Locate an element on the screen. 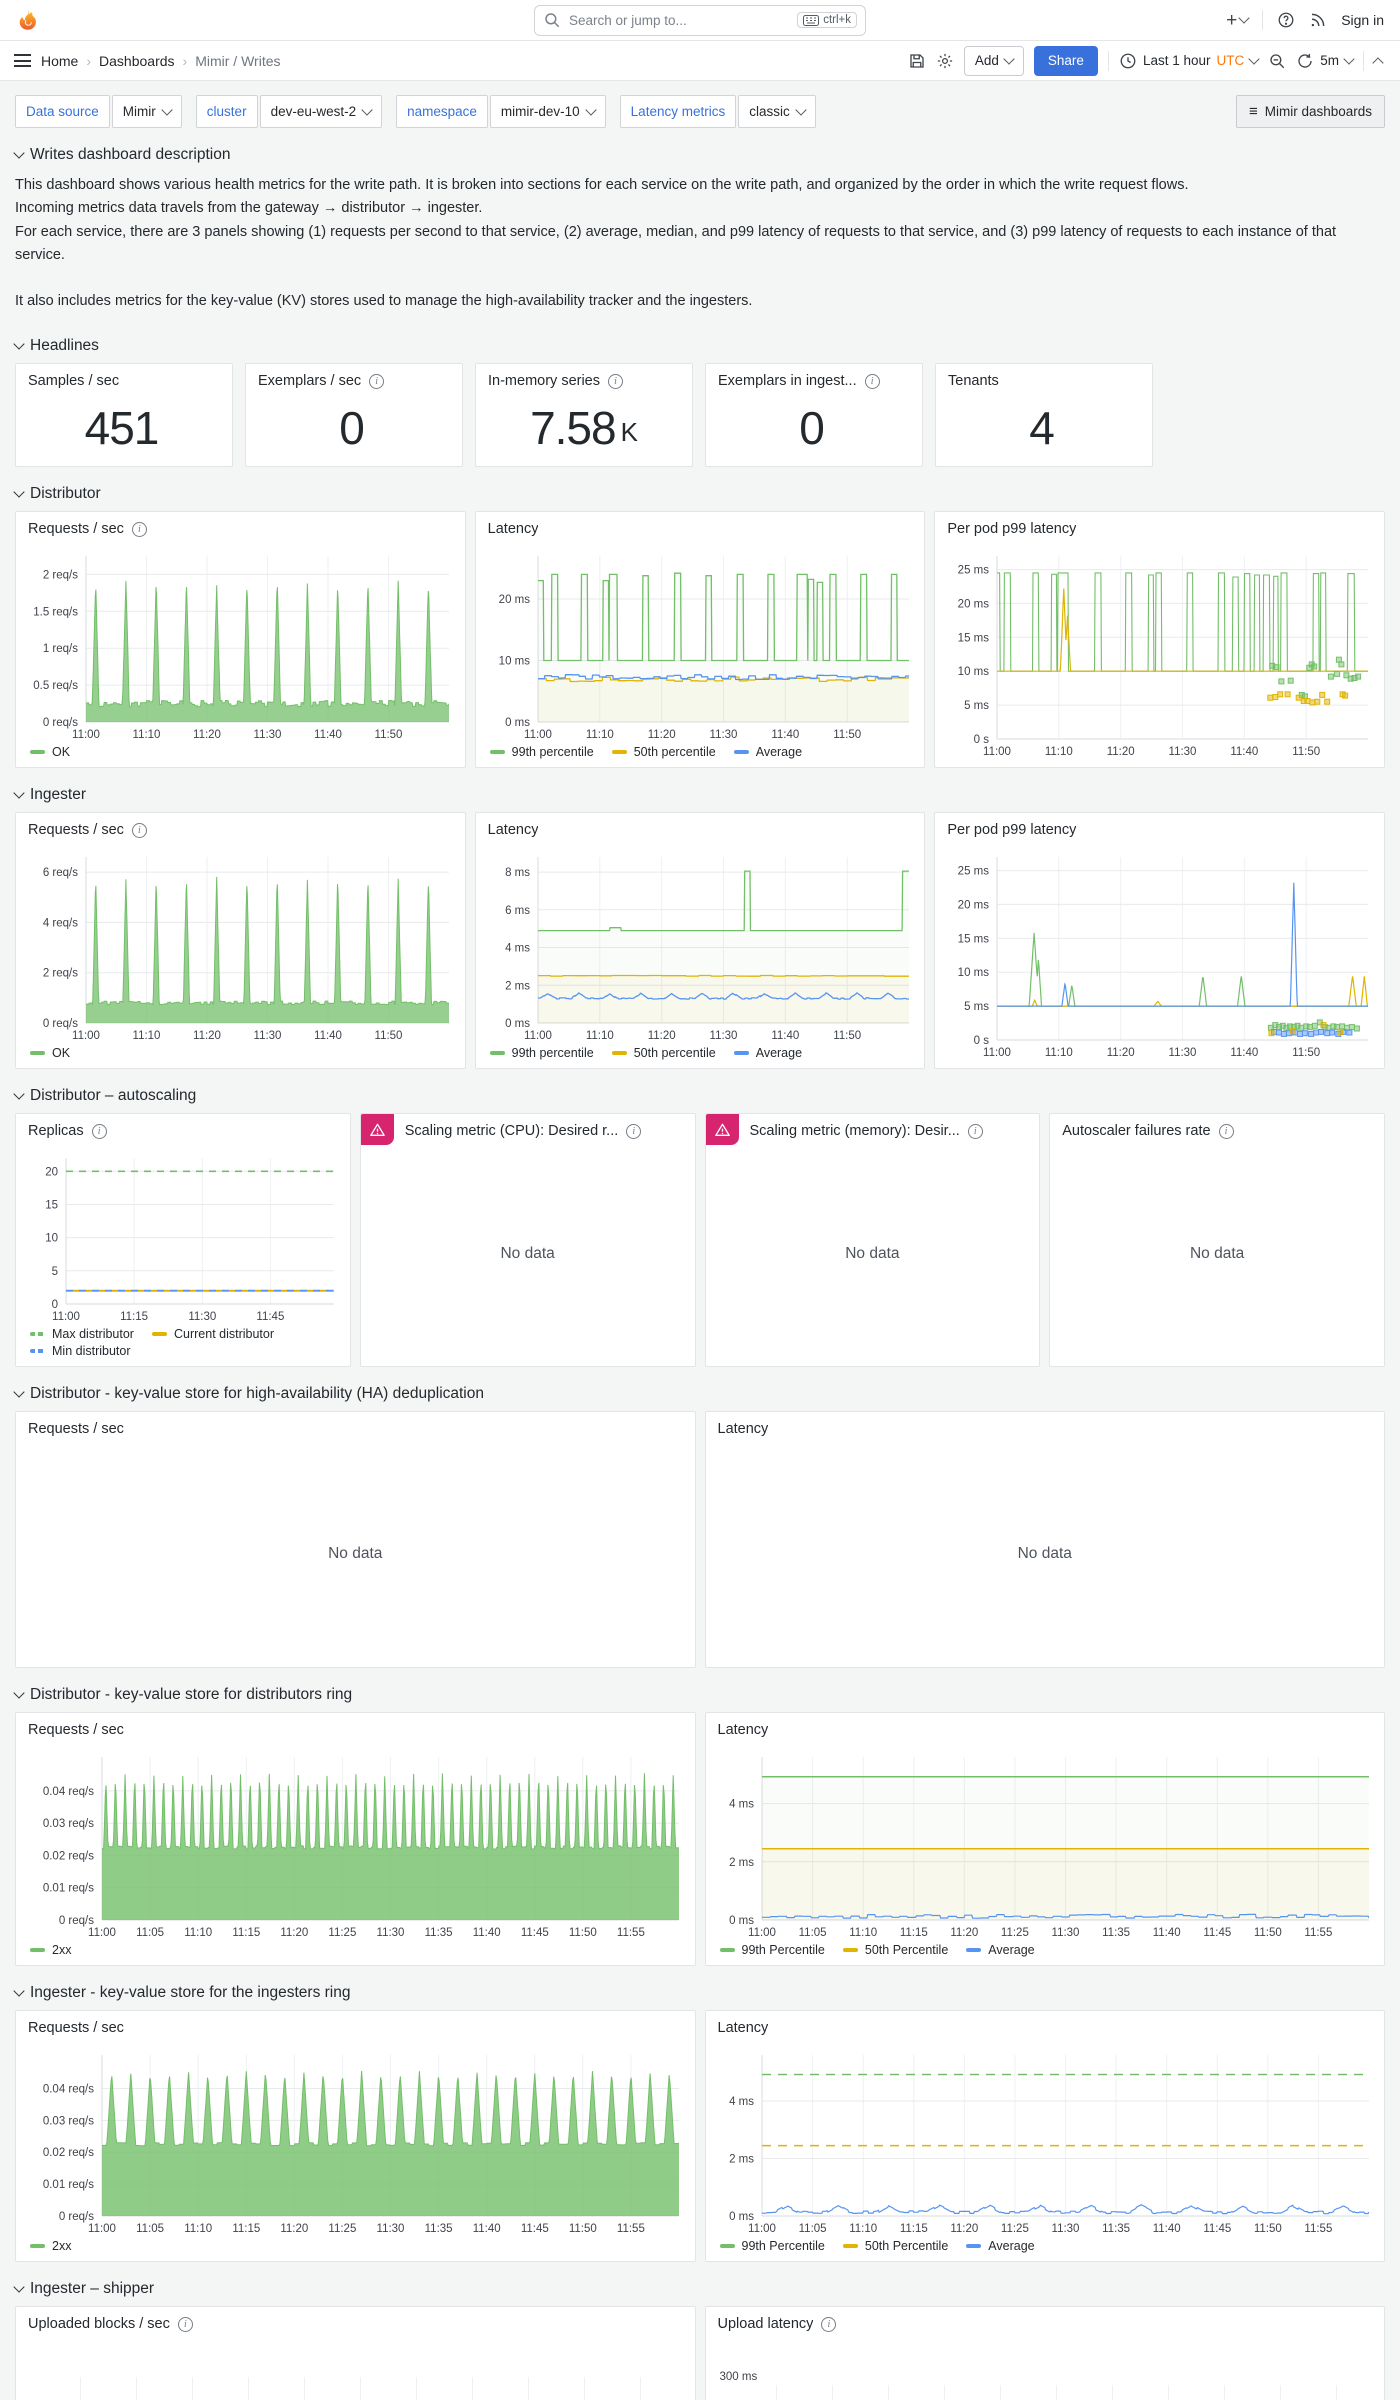 The width and height of the screenshot is (1400, 2400). legend-item: Max distributor is located at coordinates (82, 1334).